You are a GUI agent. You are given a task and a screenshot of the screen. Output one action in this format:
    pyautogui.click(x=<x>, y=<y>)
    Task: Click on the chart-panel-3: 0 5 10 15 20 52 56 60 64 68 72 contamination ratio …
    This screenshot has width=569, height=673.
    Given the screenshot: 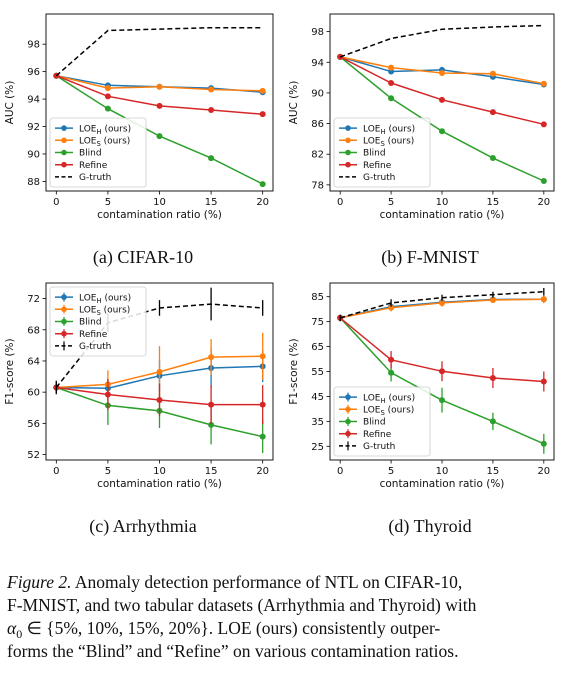 What is the action you would take?
    pyautogui.click(x=139, y=386)
    